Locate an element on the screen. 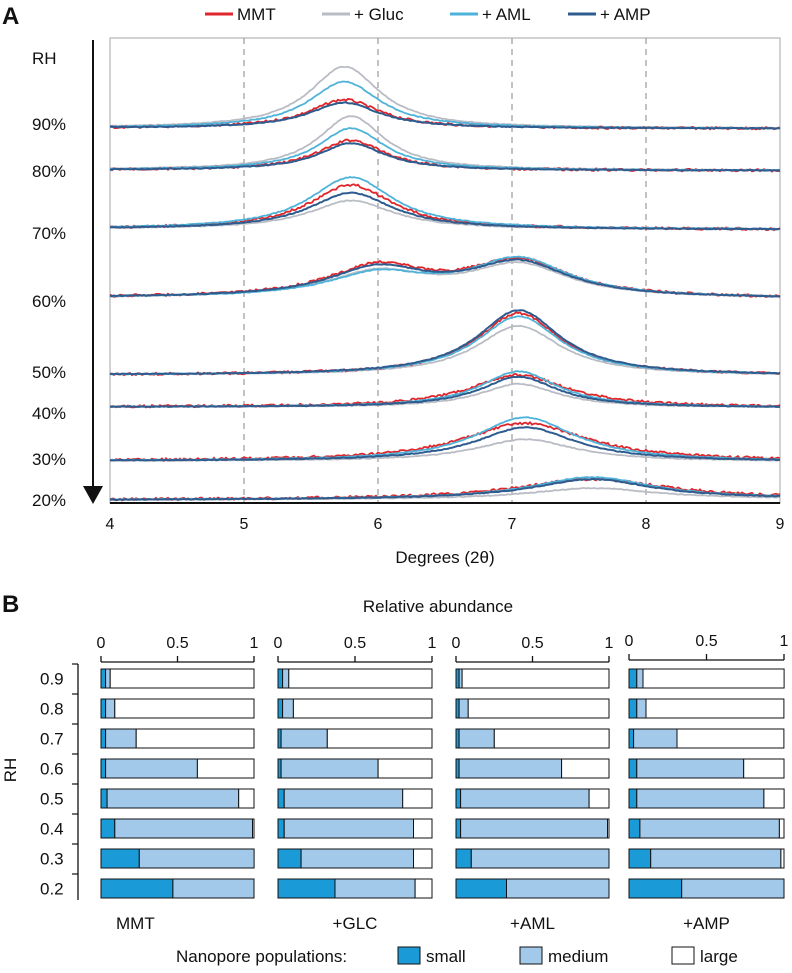 Image resolution: width=792 pixels, height=973 pixels. bar-0-3-large is located at coordinates (225, 768).